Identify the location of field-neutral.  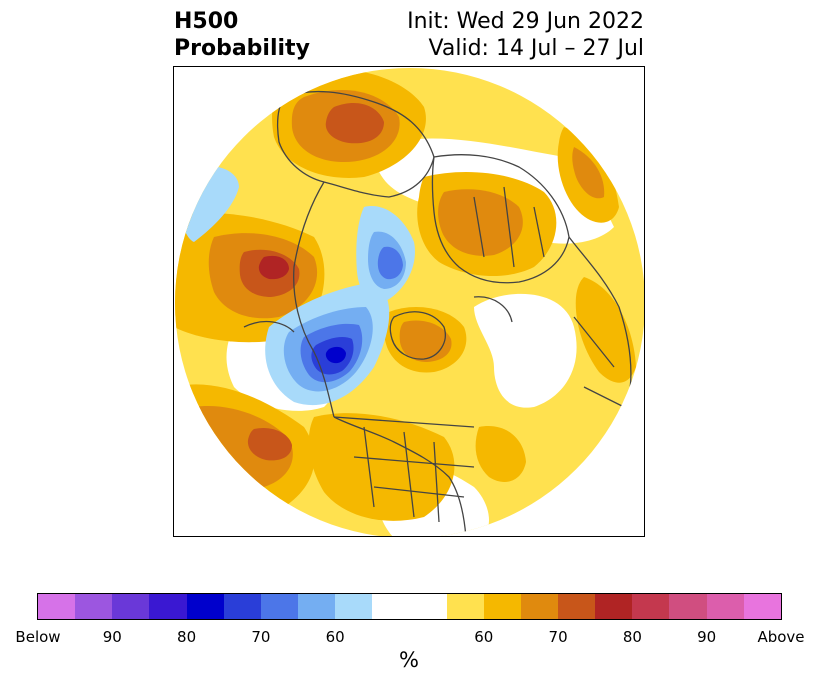
(525, 350).